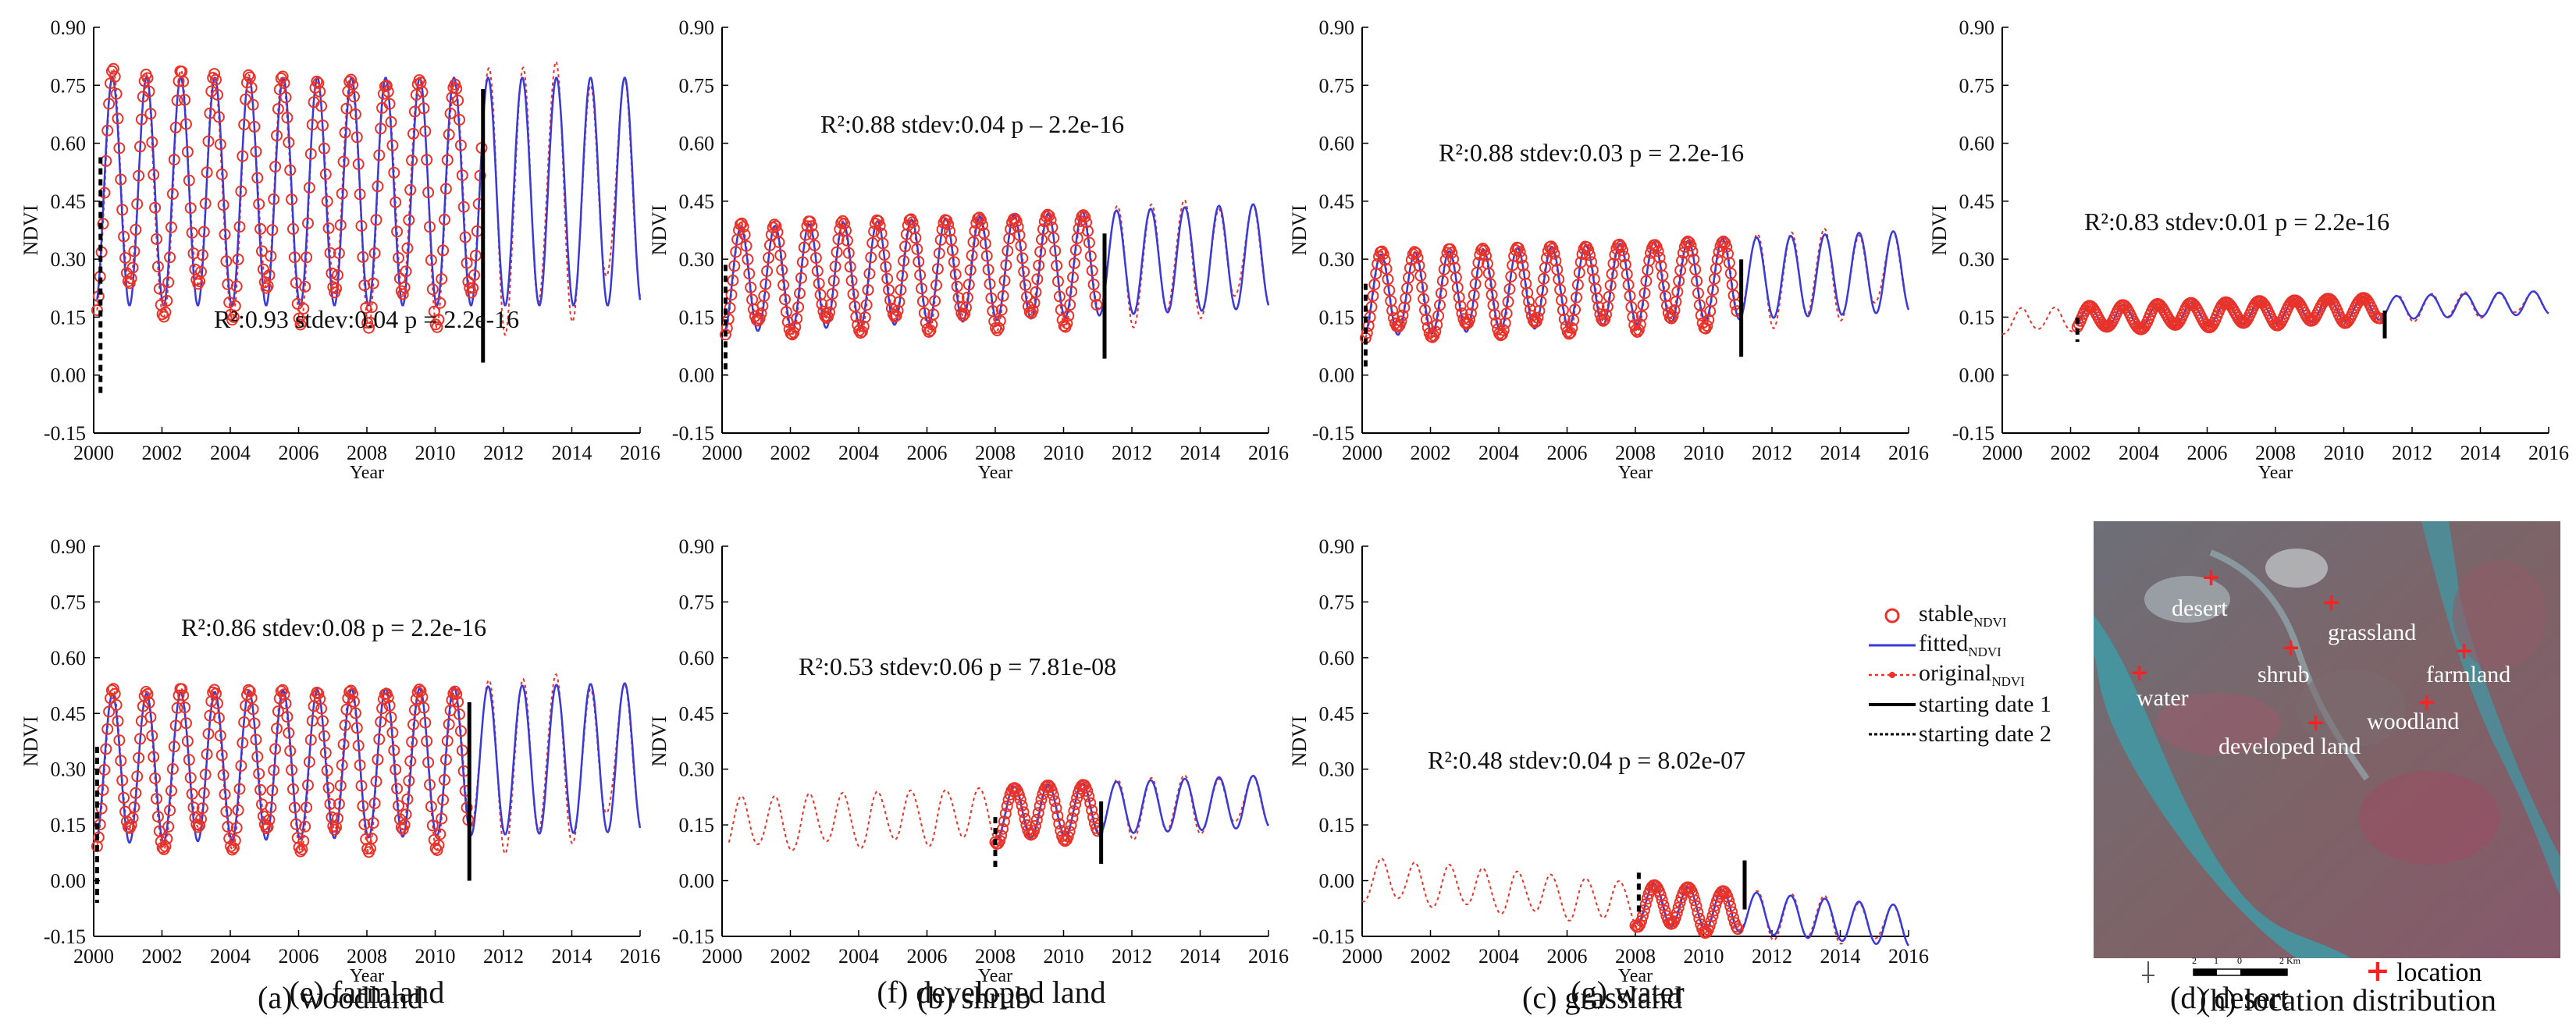 This screenshot has height=1030, width=2576. I want to click on x-tick-label: 2016, so click(1268, 957).